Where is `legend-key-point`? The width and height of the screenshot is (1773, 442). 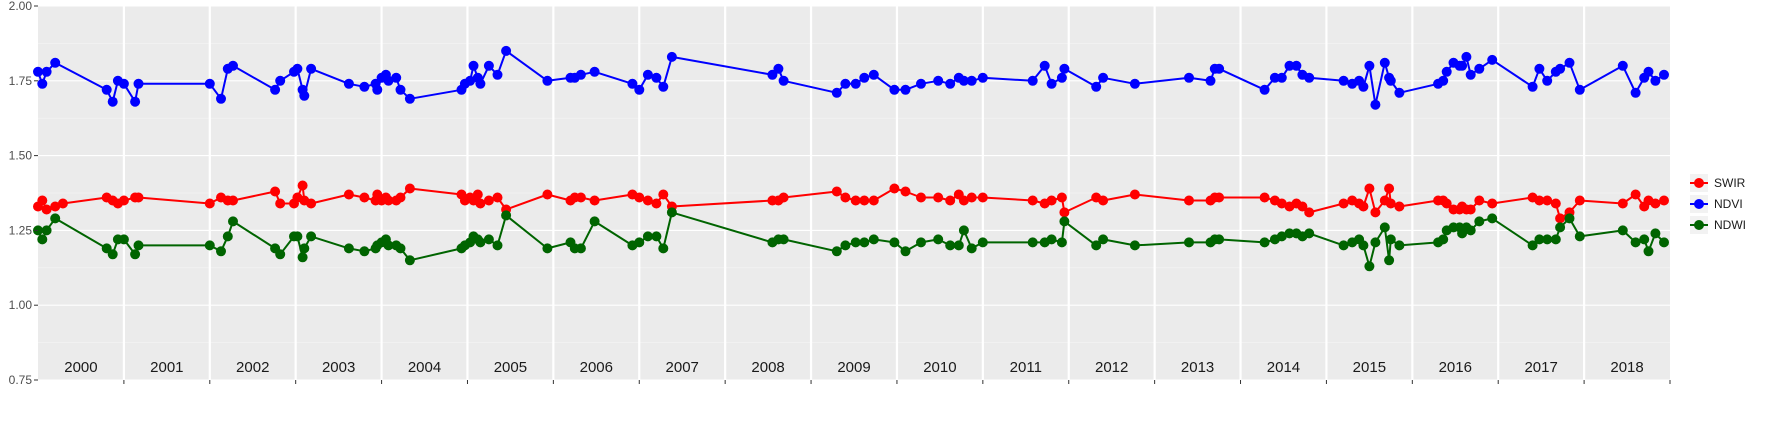 legend-key-point is located at coordinates (1699, 183).